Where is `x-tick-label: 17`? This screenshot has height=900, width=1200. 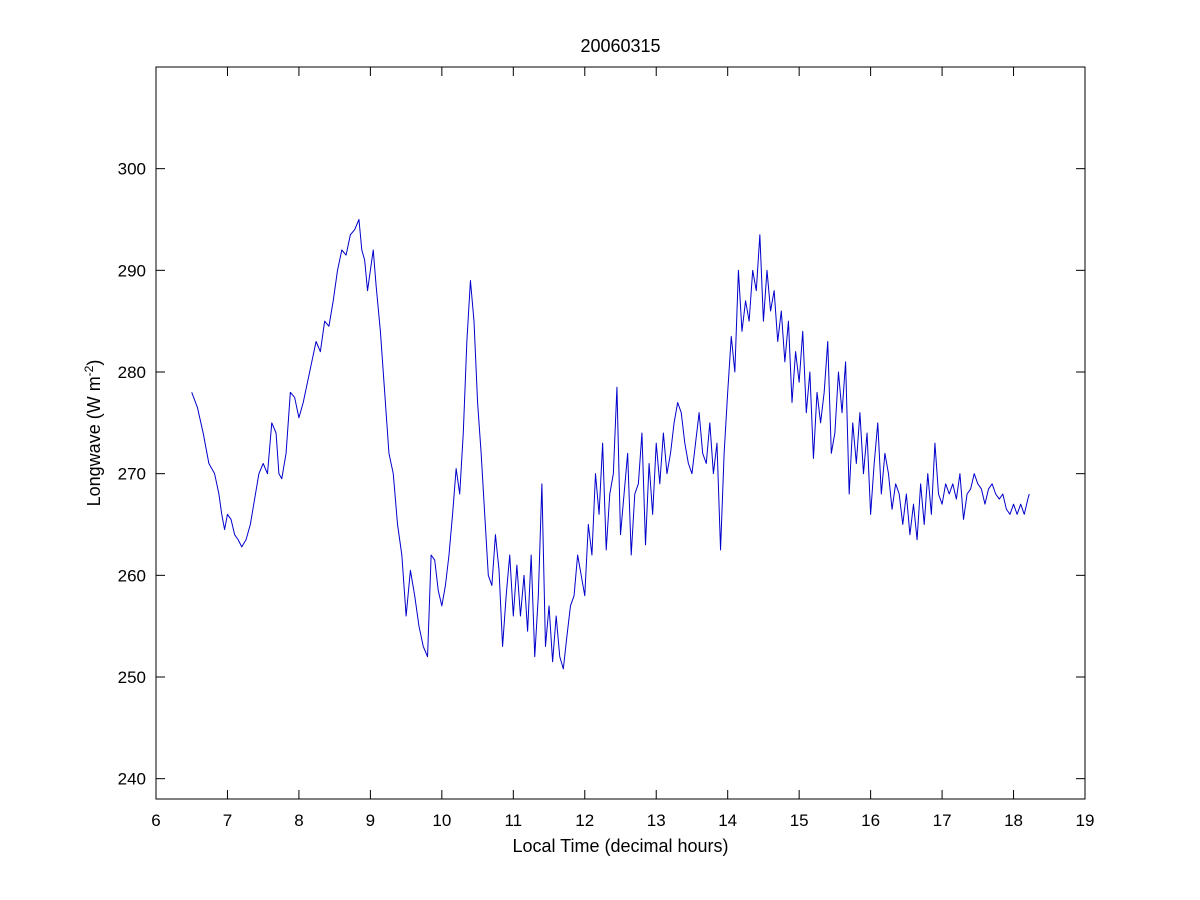 x-tick-label: 17 is located at coordinates (942, 820).